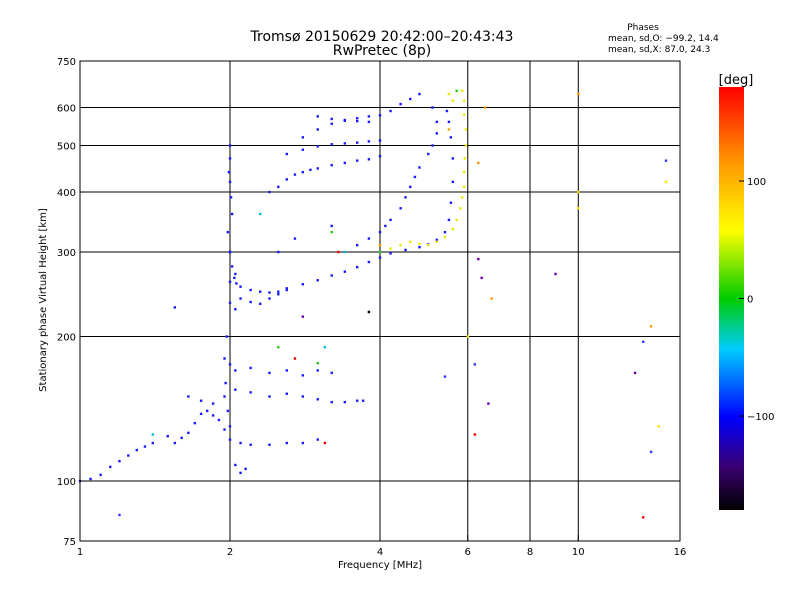  What do you see at coordinates (736, 80) in the screenshot?
I see `colorbar-label: [deg]` at bounding box center [736, 80].